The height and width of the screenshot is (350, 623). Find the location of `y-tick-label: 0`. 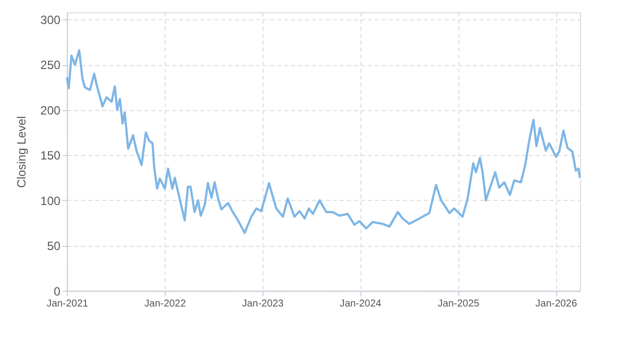

y-tick-label: 0 is located at coordinates (57, 291).